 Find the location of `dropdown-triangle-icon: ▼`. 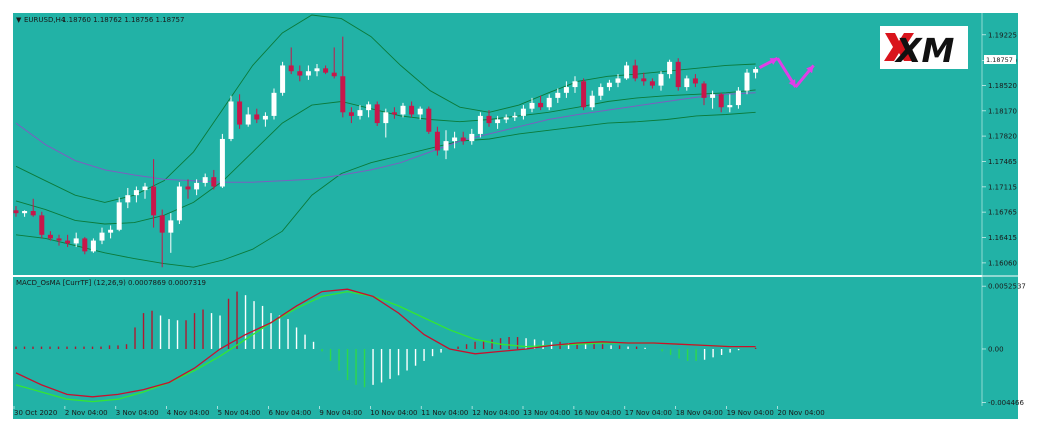

dropdown-triangle-icon: ▼ is located at coordinates (19, 20).